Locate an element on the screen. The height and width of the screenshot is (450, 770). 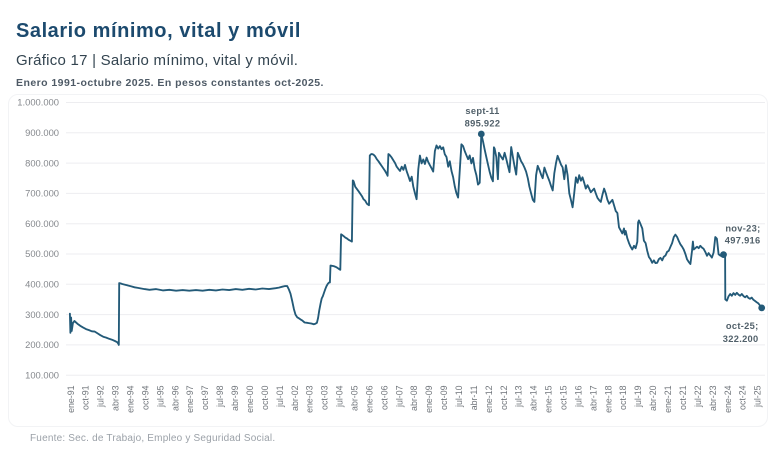
svg-text: jul-25 is located at coordinates (758, 396).